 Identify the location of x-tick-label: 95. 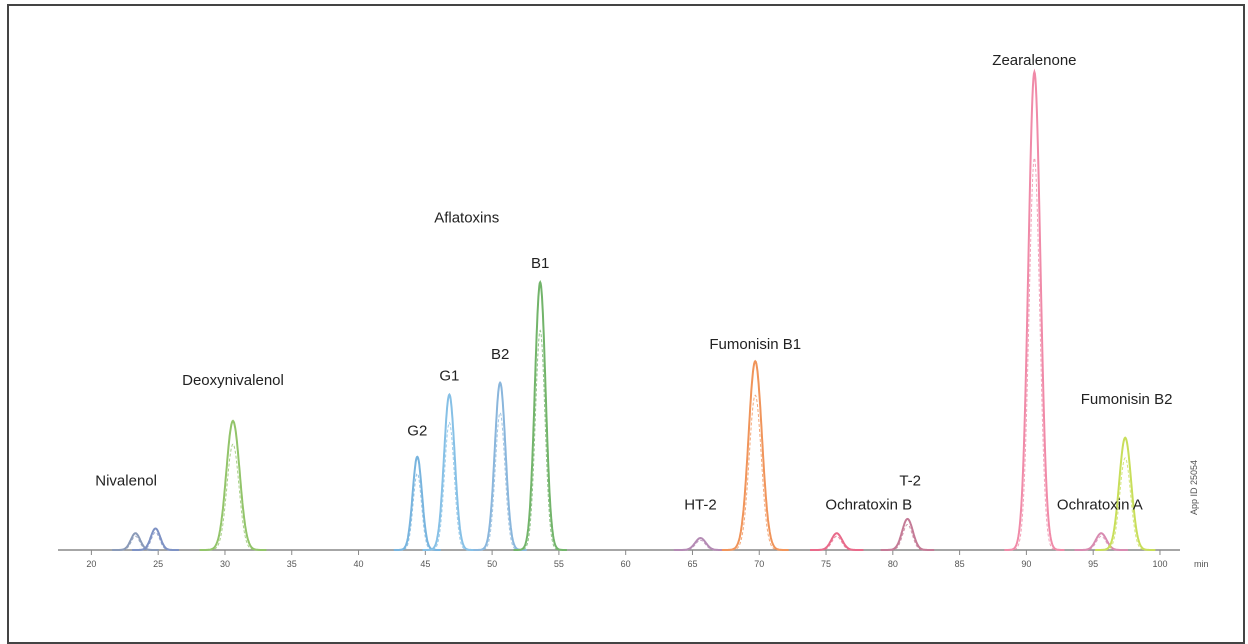
(1093, 564).